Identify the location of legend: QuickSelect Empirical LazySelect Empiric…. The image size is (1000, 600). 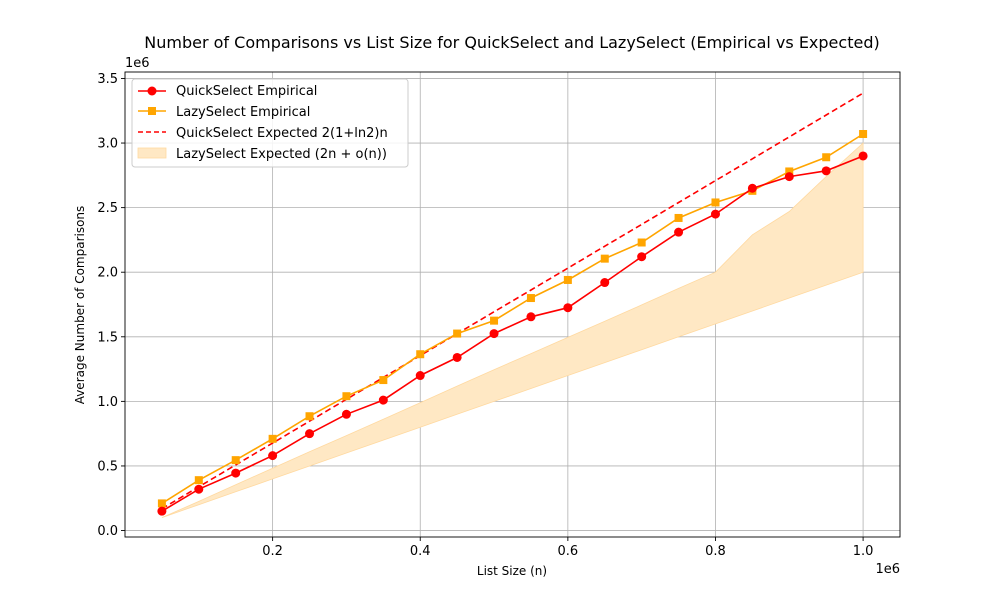
(270, 123).